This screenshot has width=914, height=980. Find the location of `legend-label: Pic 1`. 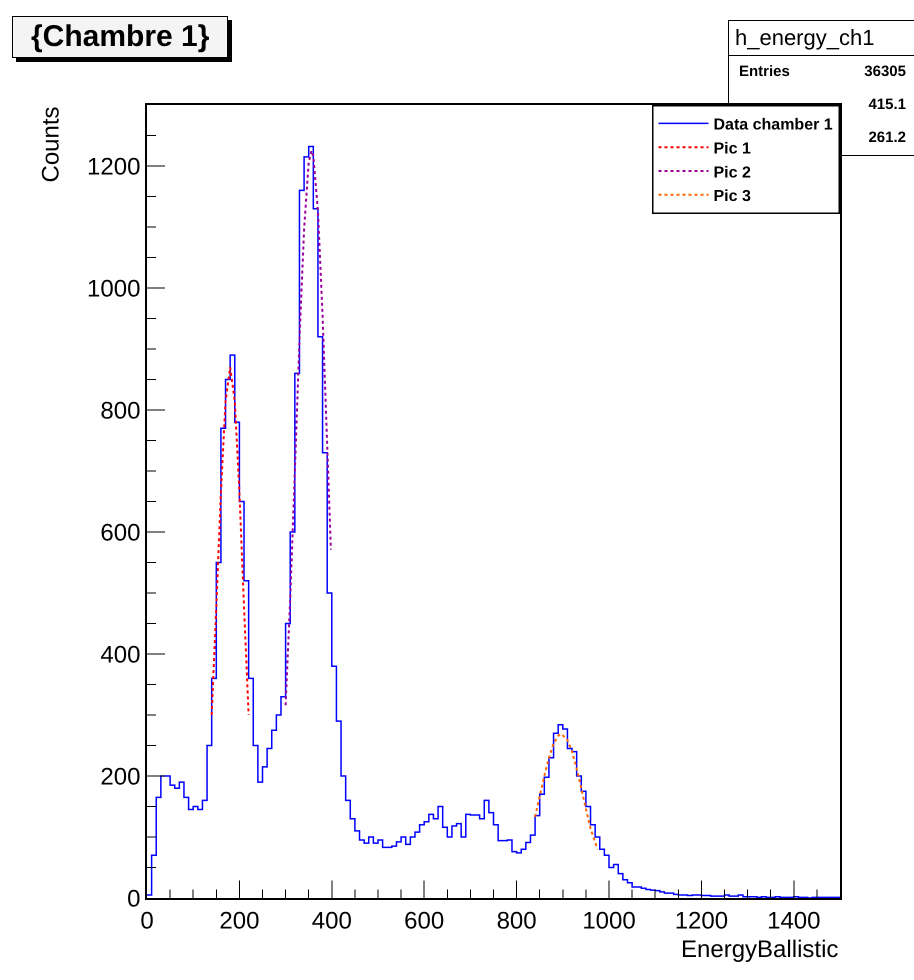

legend-label: Pic 1 is located at coordinates (732, 149).